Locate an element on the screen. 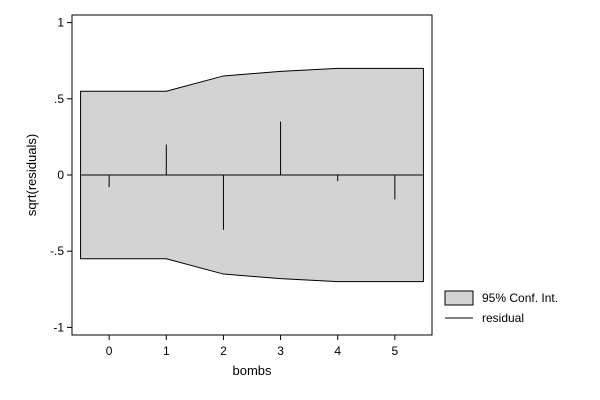  legend-swatch-conf-int is located at coordinates (459, 298).